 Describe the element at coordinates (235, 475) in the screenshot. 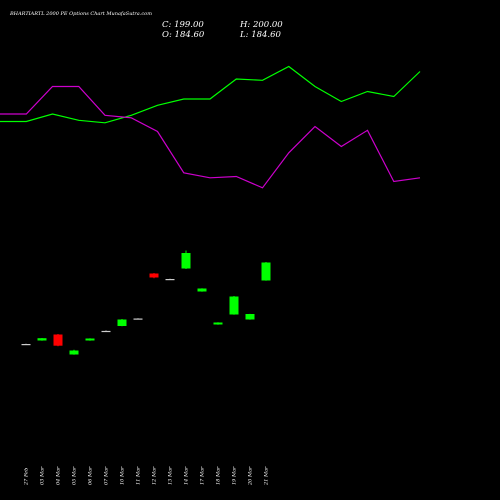

I see `date-label: 19 Mar` at that location.